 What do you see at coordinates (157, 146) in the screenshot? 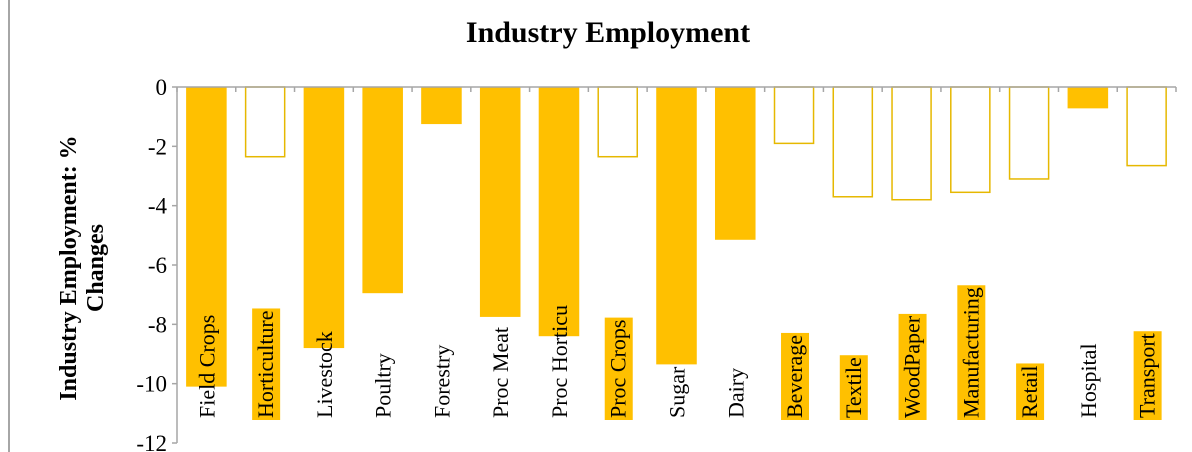
I see `y-tick-label: -2` at bounding box center [157, 146].